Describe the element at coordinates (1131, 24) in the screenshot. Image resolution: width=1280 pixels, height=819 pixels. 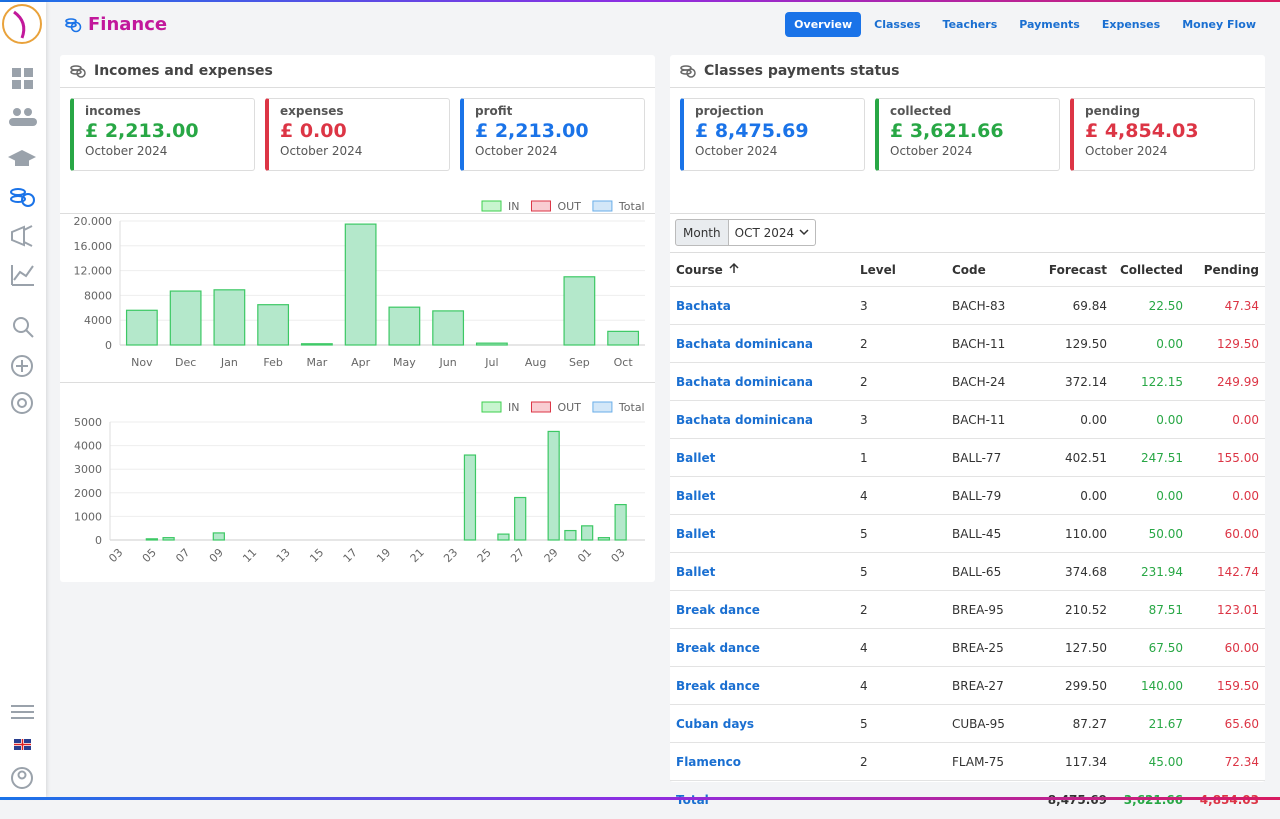
I see `nav-tab: Expenses` at that location.